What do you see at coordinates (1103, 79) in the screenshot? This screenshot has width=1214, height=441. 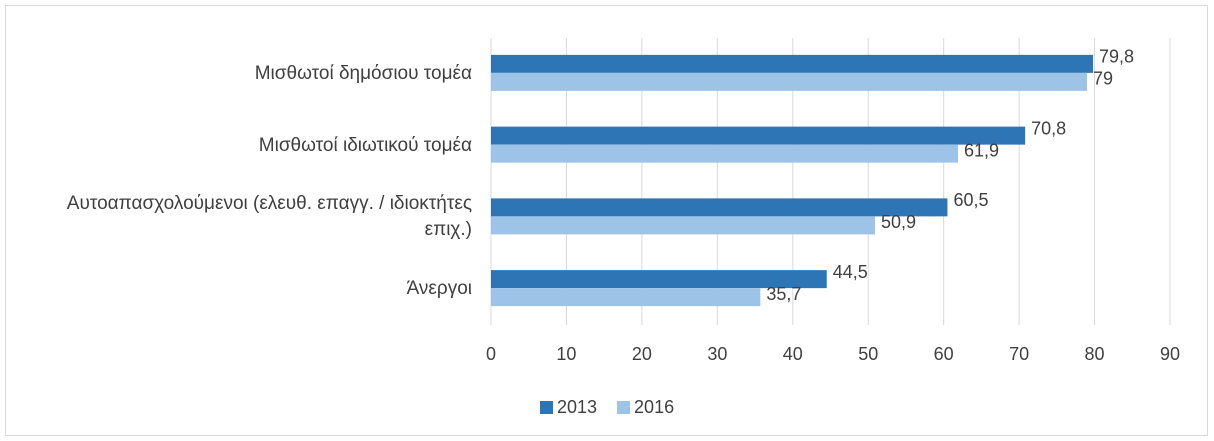 I see `data-label: 79` at bounding box center [1103, 79].